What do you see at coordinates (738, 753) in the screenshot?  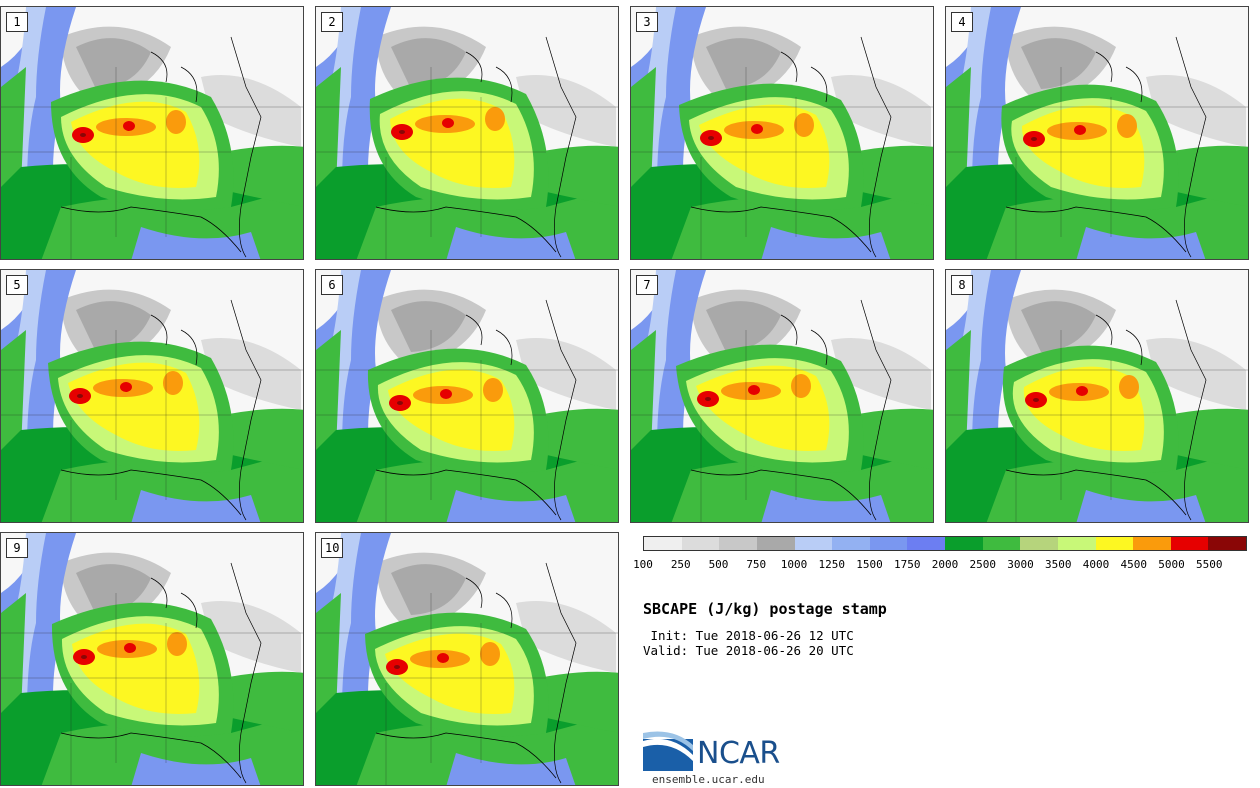 I see `logo-text: NCAR` at bounding box center [738, 753].